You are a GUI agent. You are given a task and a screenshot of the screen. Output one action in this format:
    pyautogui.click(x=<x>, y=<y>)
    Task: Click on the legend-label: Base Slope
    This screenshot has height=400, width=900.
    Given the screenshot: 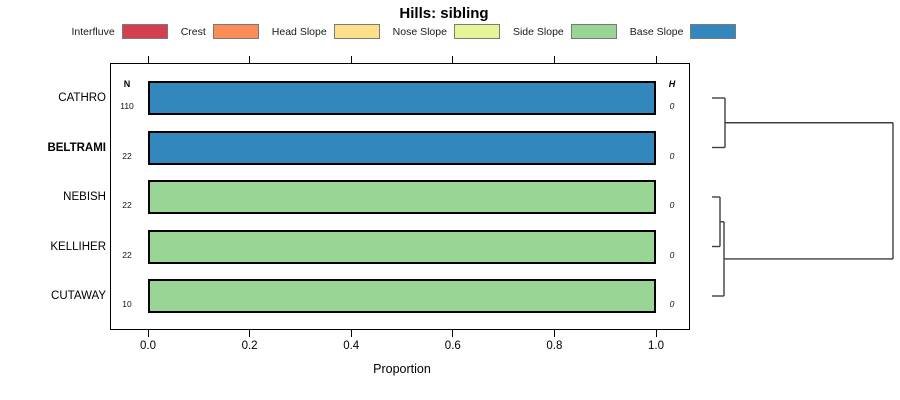 What is the action you would take?
    pyautogui.click(x=656, y=31)
    